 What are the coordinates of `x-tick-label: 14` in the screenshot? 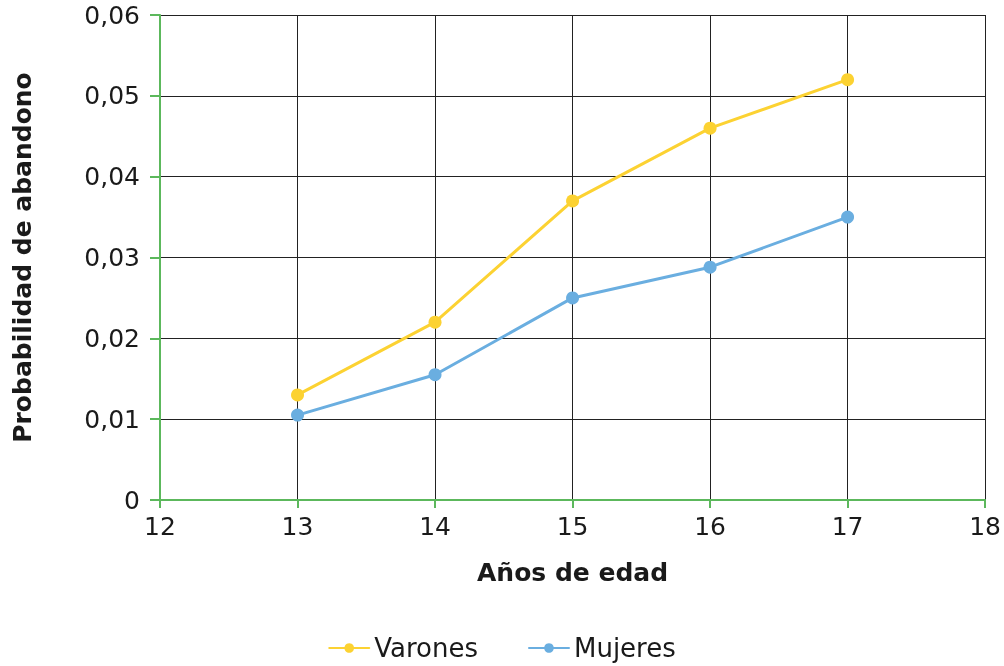 It's located at (435, 526).